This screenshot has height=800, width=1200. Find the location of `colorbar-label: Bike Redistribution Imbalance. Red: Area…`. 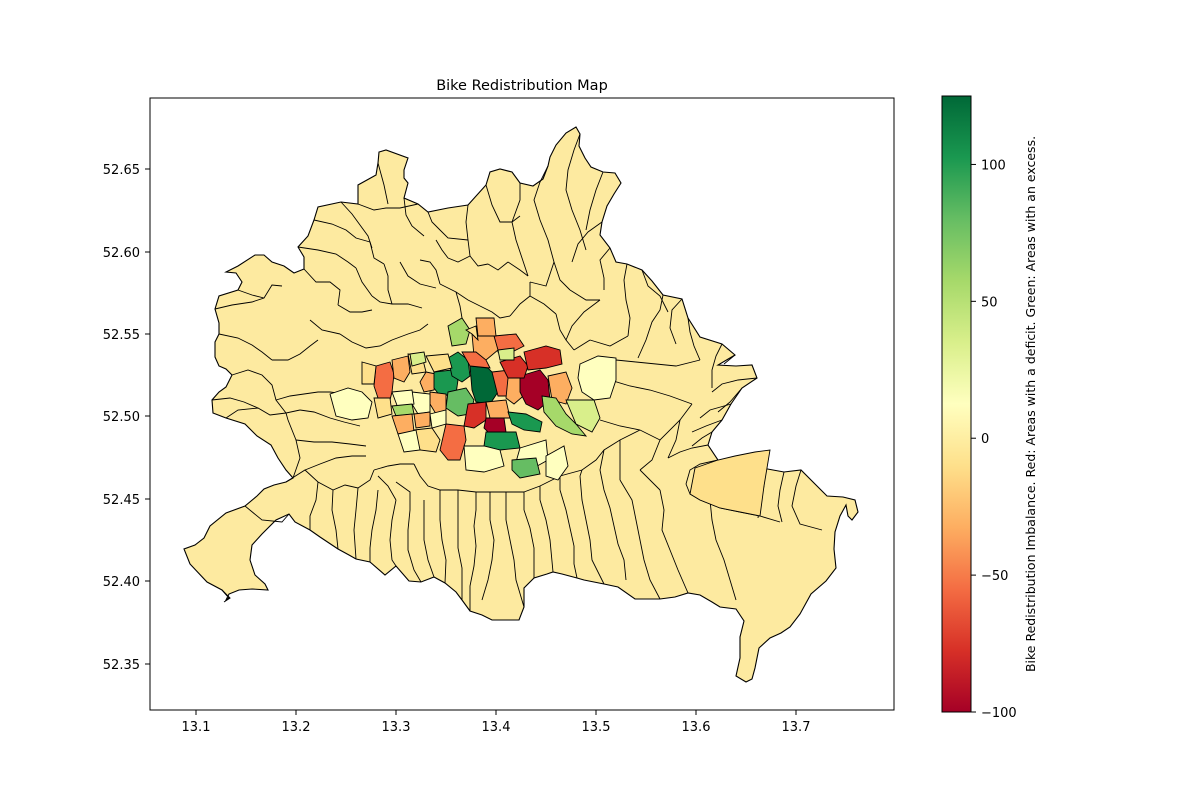

colorbar-label: Bike Redistribution Imbalance. Red: Area… is located at coordinates (1030, 404).